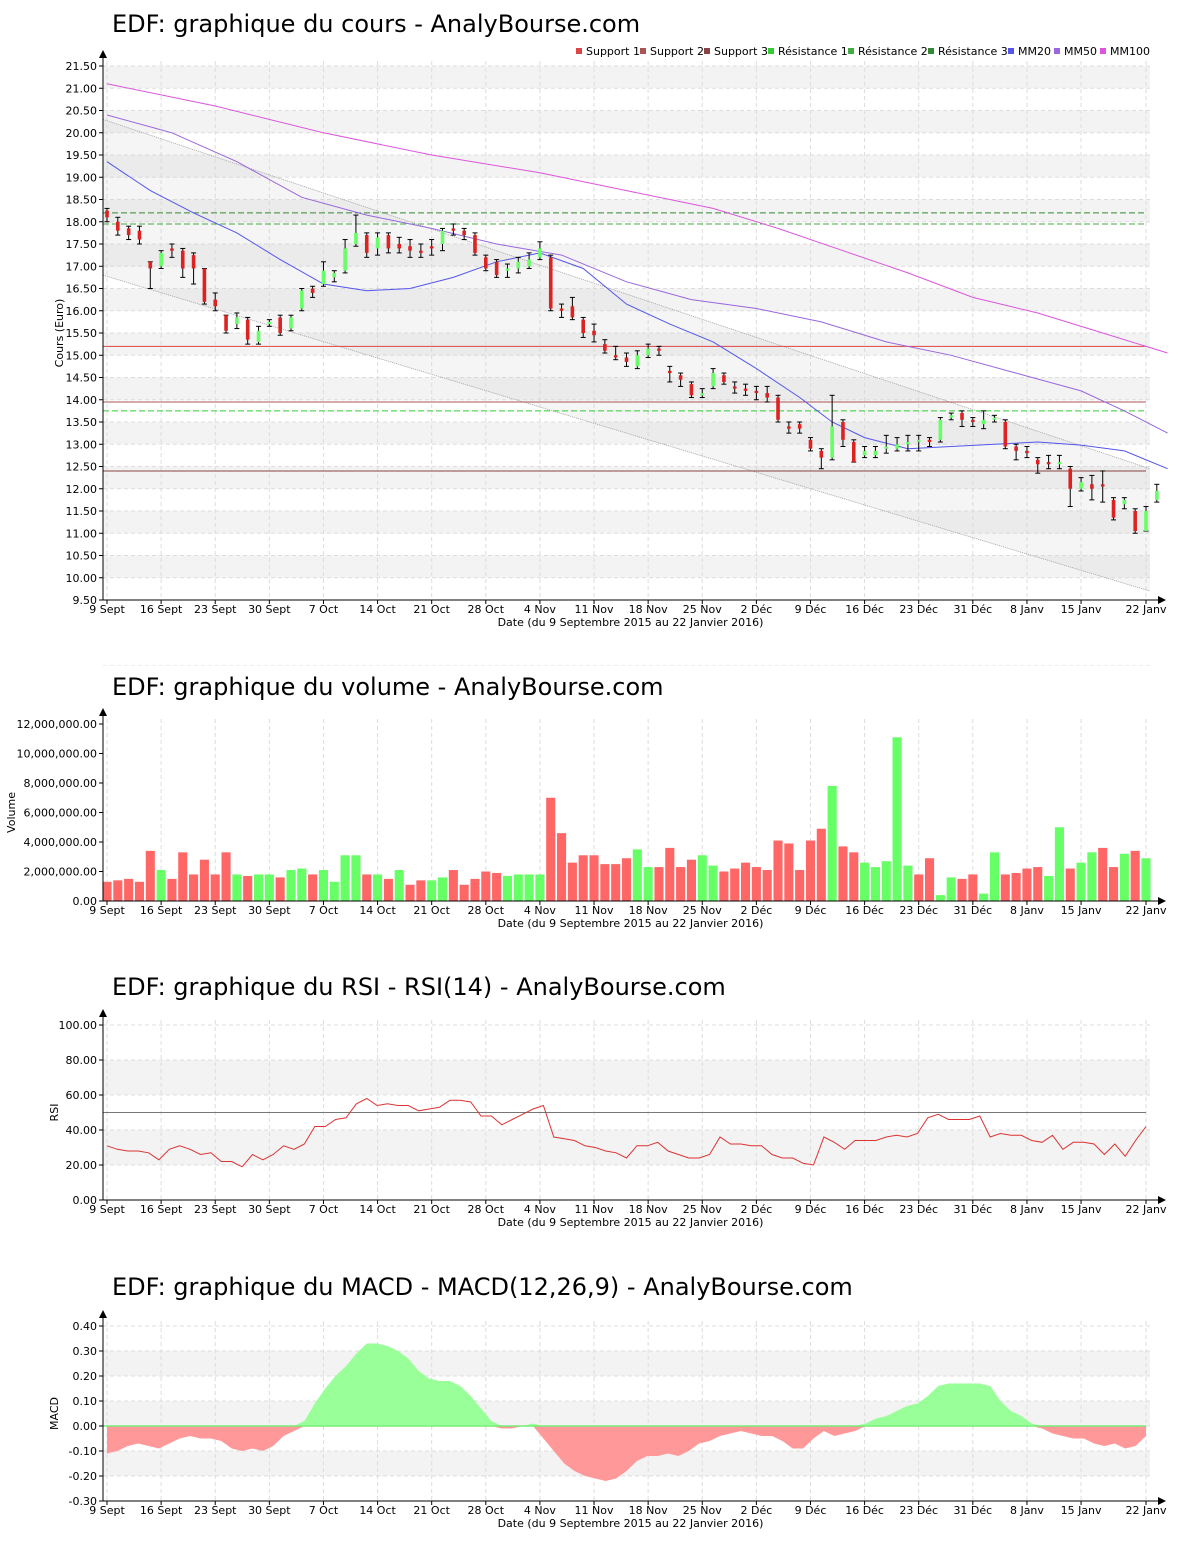 This screenshot has width=1200, height=1550. I want to click on price-xtick-label: 16 Déc, so click(864, 609).